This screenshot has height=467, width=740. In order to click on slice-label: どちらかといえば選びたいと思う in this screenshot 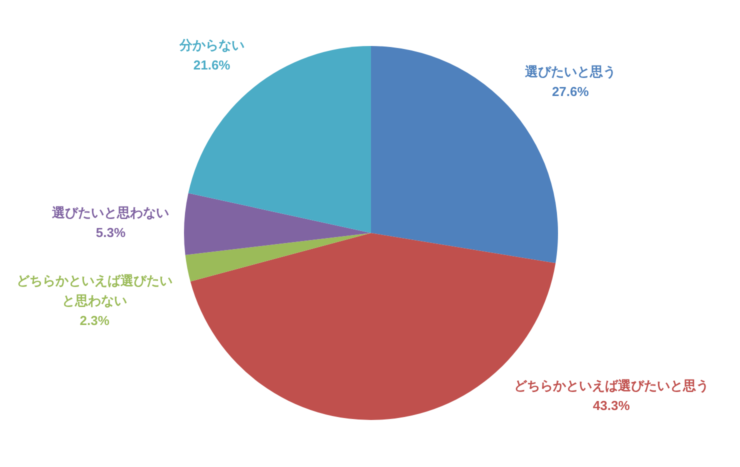, I will do `click(611, 385)`.